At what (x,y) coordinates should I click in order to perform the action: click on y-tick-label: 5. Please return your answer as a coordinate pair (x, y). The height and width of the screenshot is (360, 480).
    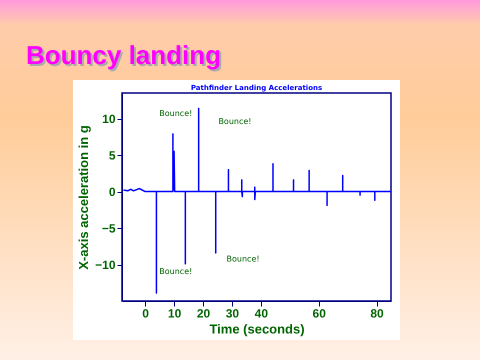
    Looking at the image, I should click on (112, 155).